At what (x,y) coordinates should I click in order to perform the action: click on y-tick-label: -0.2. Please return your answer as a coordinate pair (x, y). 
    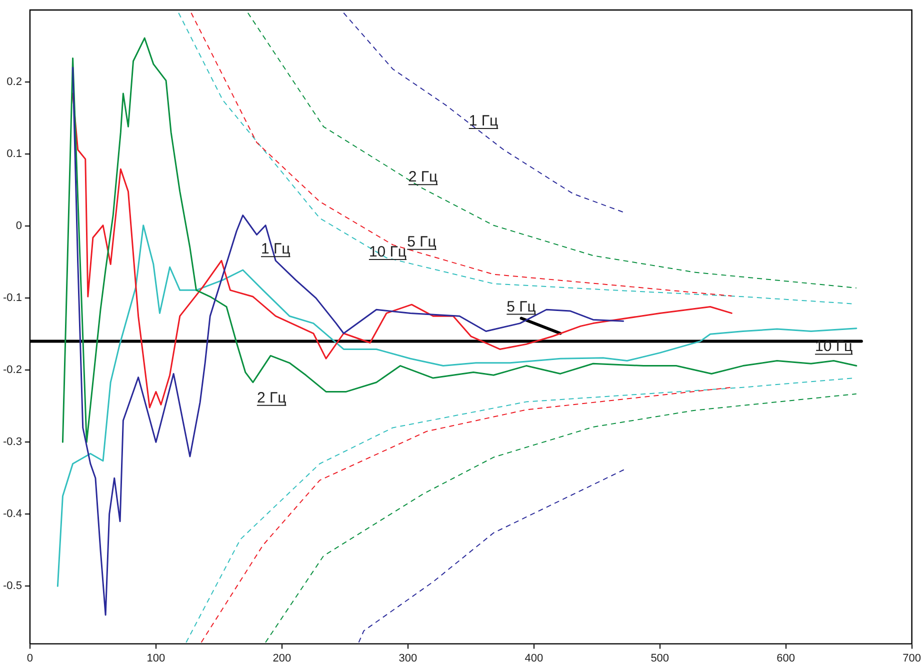
    Looking at the image, I should click on (12, 370).